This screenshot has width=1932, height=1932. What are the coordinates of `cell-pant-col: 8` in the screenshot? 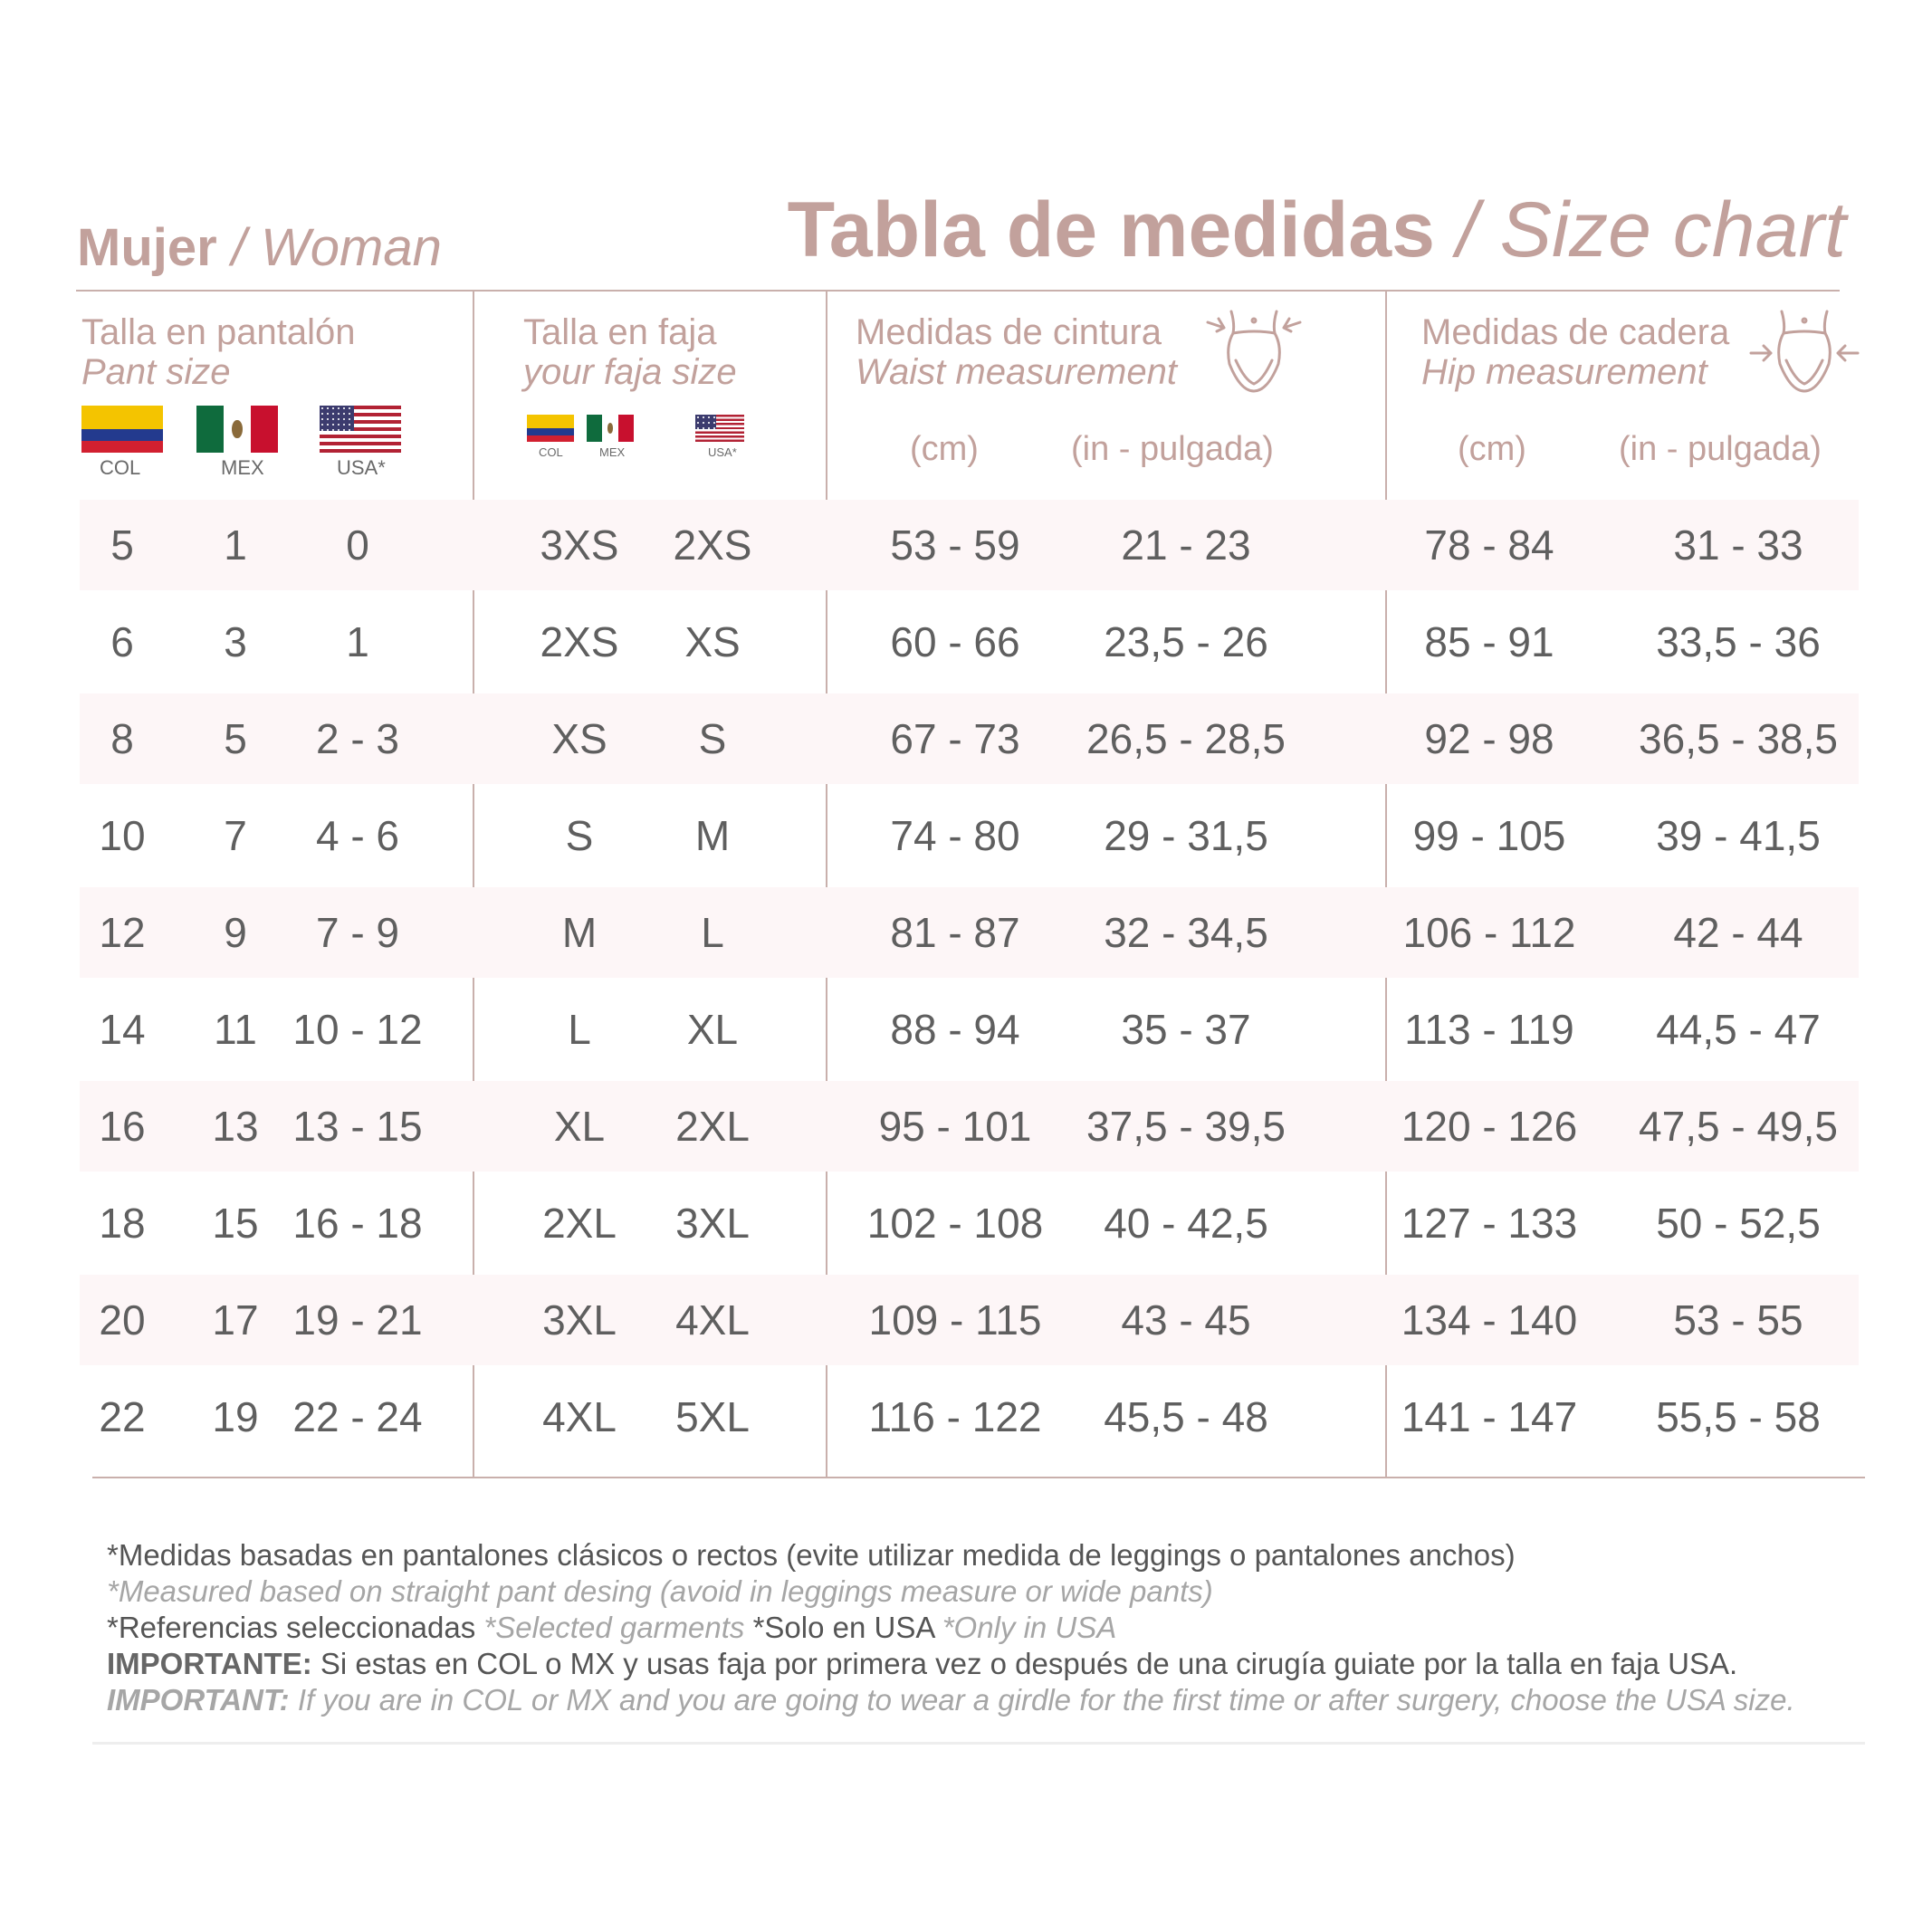 It's located at (122, 738).